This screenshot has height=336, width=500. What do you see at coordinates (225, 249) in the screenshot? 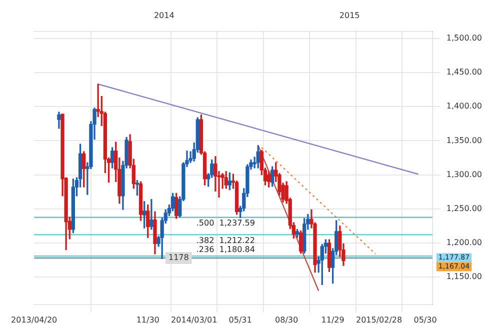
I see `ref-line-label: .236 1,180.84` at bounding box center [225, 249].